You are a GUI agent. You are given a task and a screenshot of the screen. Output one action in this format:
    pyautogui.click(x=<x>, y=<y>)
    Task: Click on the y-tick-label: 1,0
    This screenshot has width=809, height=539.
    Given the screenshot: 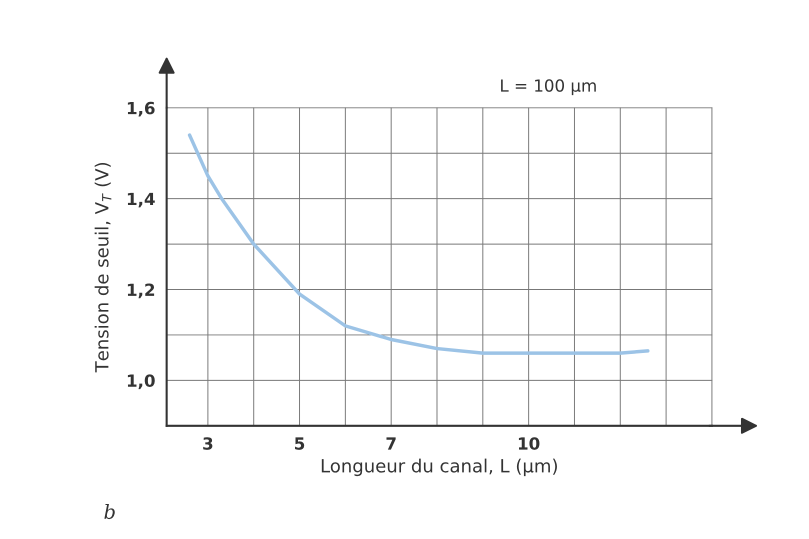 What is the action you would take?
    pyautogui.click(x=141, y=382)
    